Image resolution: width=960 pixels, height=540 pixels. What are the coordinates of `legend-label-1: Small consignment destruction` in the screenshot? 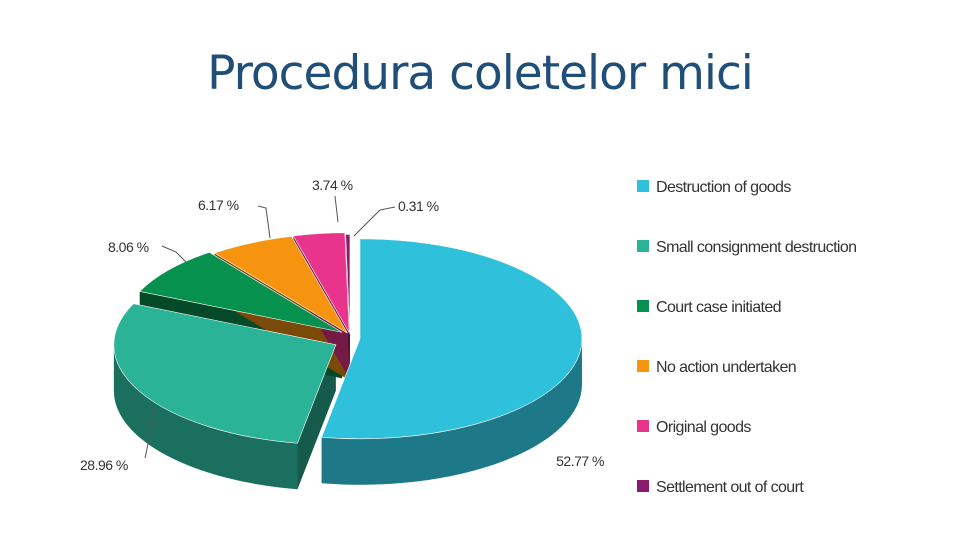 It's located at (756, 247).